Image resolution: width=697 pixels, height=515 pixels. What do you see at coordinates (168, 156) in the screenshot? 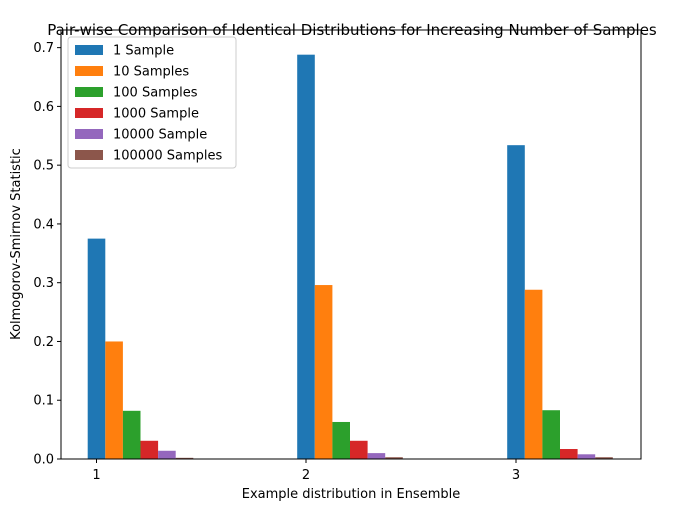
I see `legend-label: 100000 Samples` at bounding box center [168, 156].